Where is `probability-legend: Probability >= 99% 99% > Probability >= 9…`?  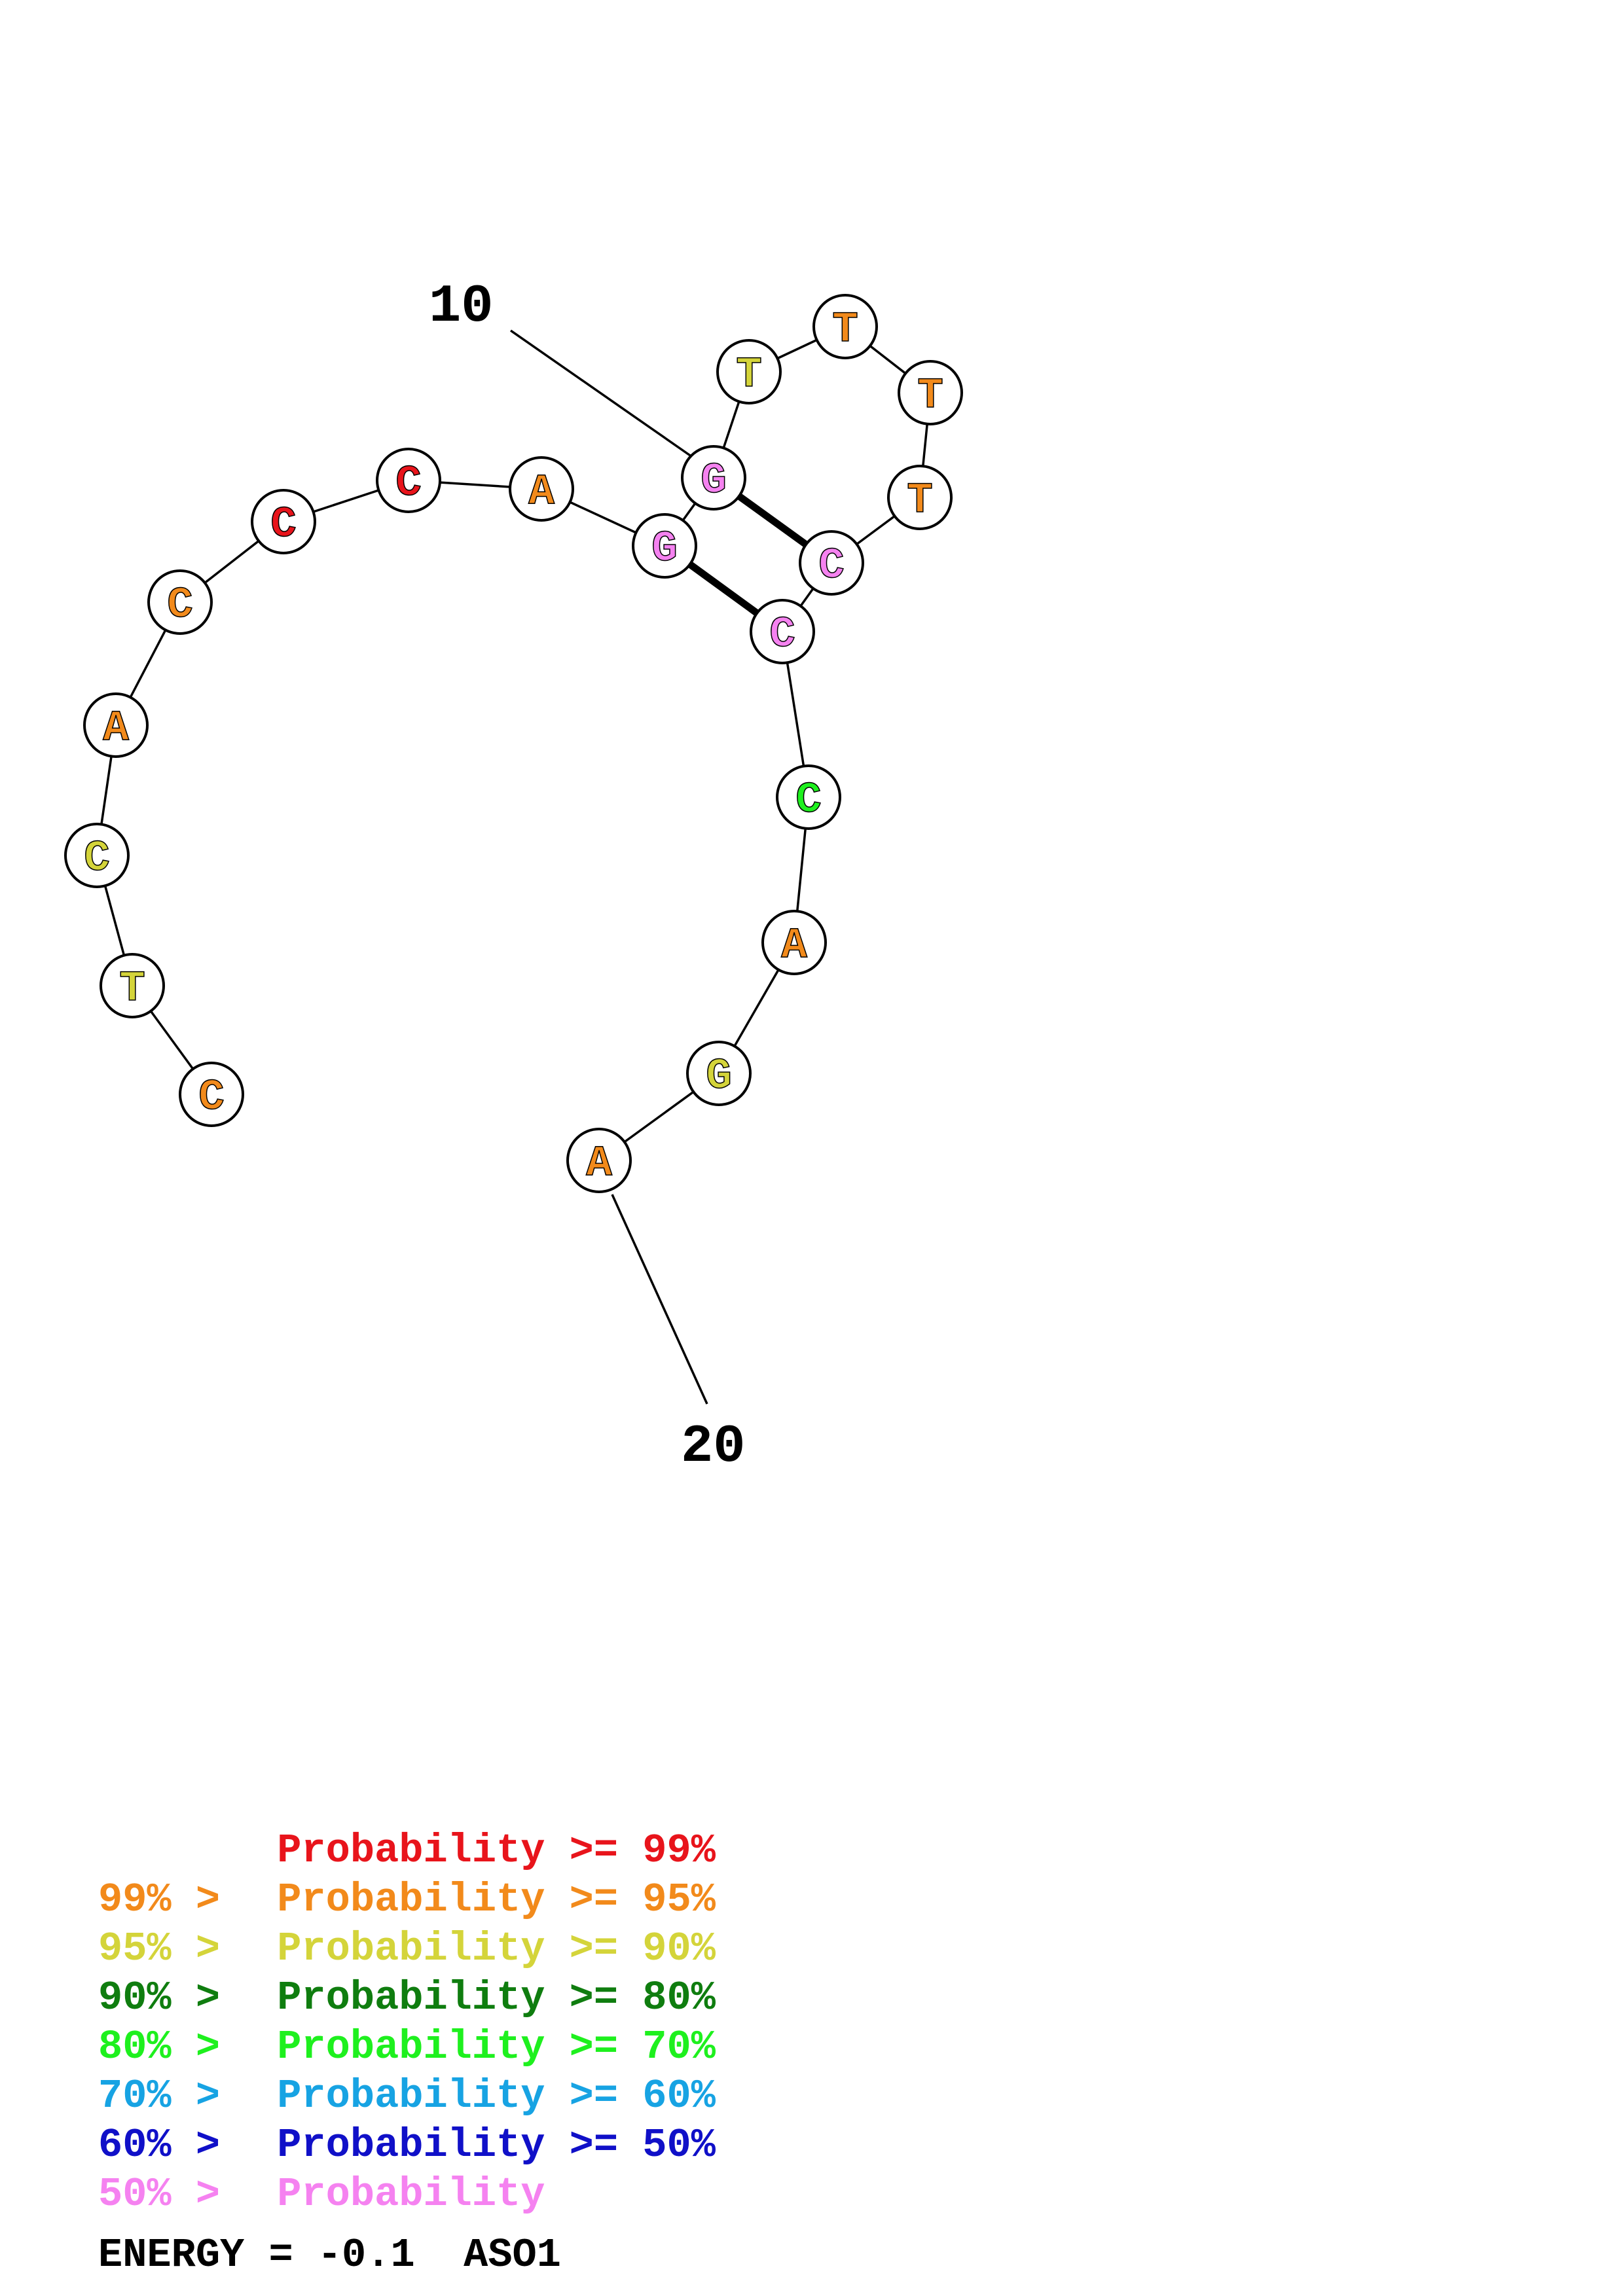
probability-legend: Probability >= 99% 99% > Probability >= 9… is located at coordinates (407, 2022).